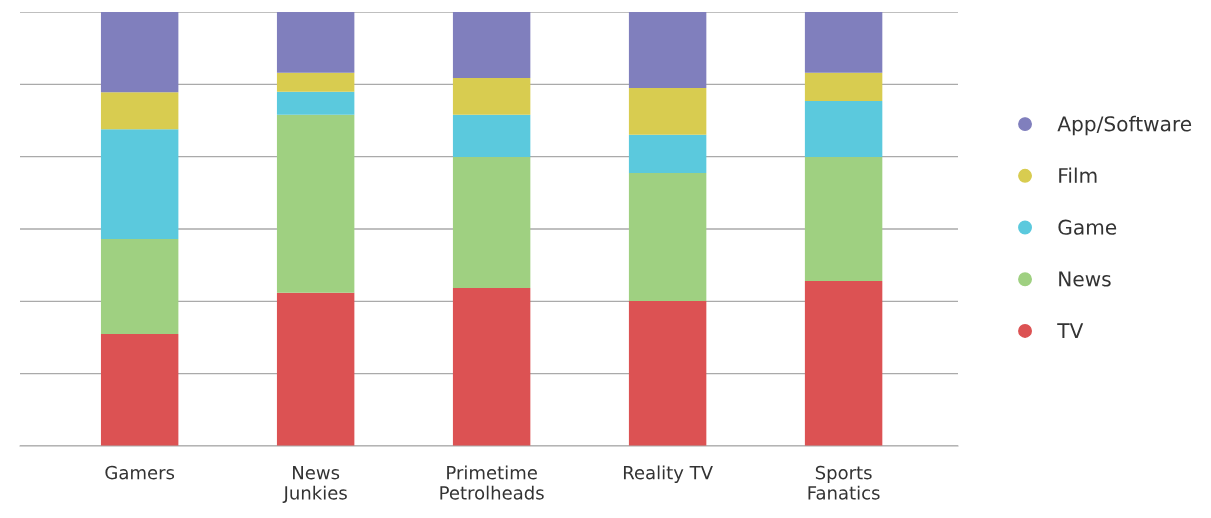 Image resolution: width=1211 pixels, height=518 pixels. Describe the element at coordinates (1070, 330) in the screenshot. I see `legend-label: TV` at that location.